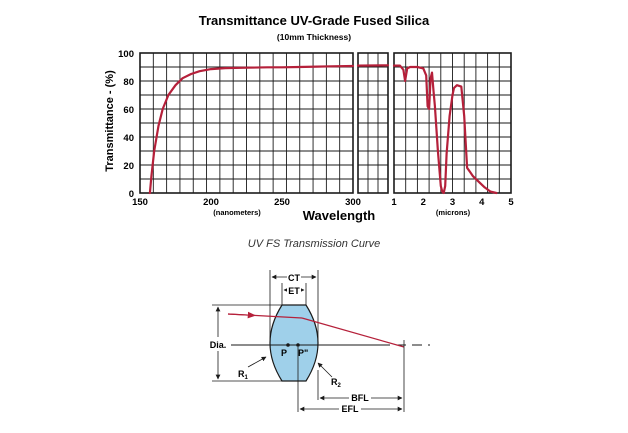  I want to click on transmittance-line-ir, so click(445, 129).